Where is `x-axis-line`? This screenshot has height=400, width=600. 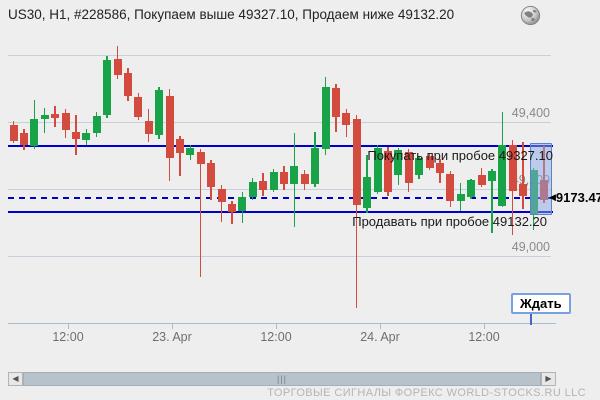 x-axis-line is located at coordinates (282, 323).